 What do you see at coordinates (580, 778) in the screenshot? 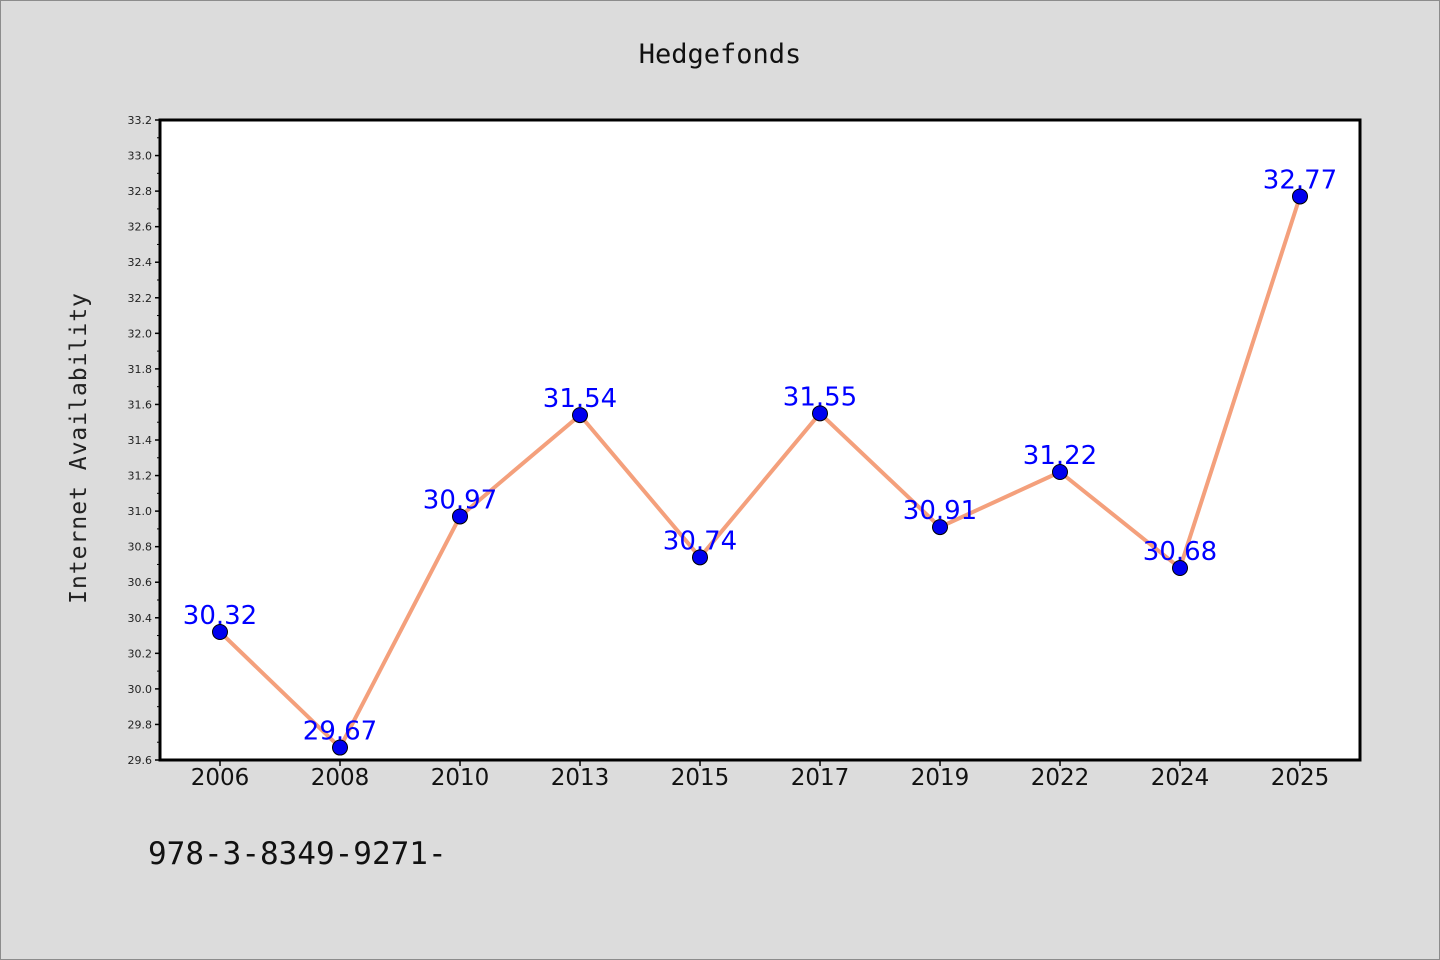
I see `x-tick-label: 2013` at bounding box center [580, 778].